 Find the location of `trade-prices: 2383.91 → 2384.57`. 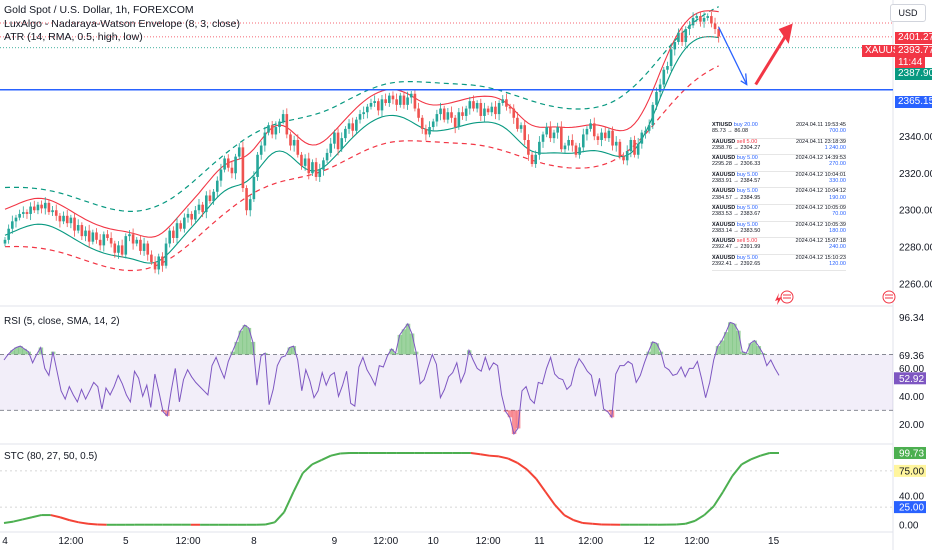

trade-prices: 2383.91 → 2384.57 is located at coordinates (736, 181).